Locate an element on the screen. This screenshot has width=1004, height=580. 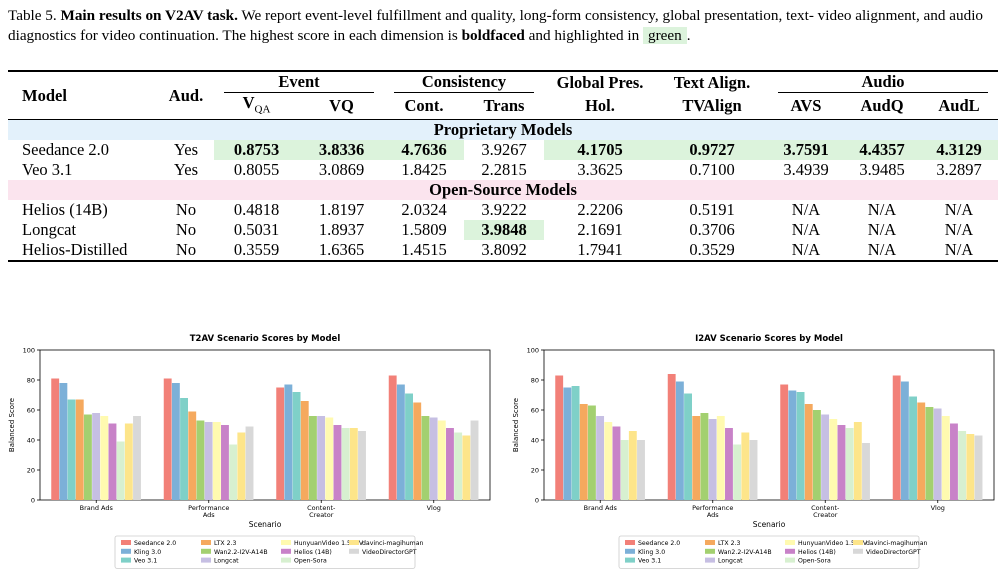
header-event: Event is located at coordinates (299, 81).